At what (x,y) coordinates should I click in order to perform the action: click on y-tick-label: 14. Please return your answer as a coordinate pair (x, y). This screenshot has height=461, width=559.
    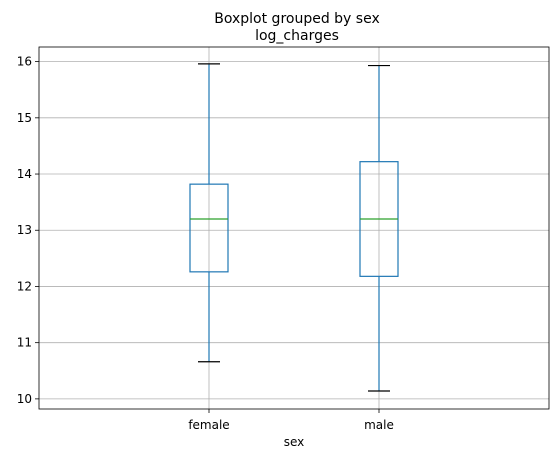
    Looking at the image, I should click on (24, 174).